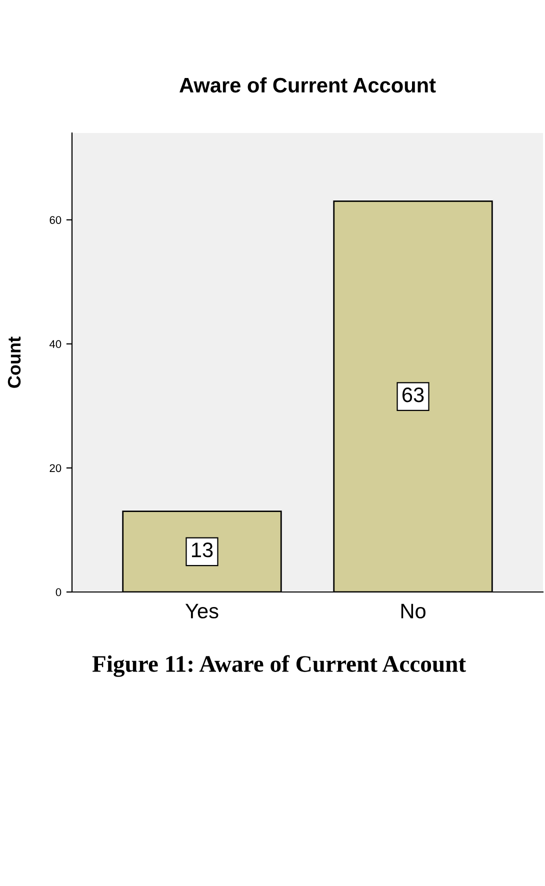  What do you see at coordinates (14, 362) in the screenshot?
I see `y-axis-title: Count` at bounding box center [14, 362].